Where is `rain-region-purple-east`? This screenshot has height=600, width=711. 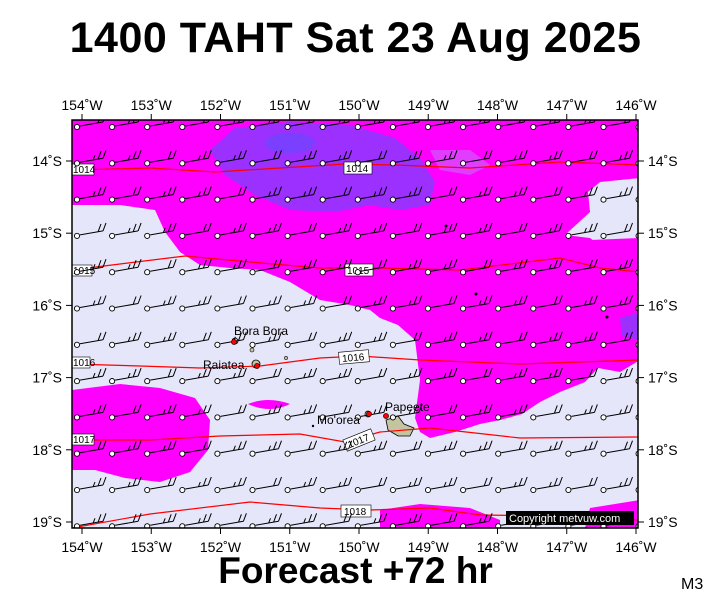 rain-region-purple-east is located at coordinates (629, 326).